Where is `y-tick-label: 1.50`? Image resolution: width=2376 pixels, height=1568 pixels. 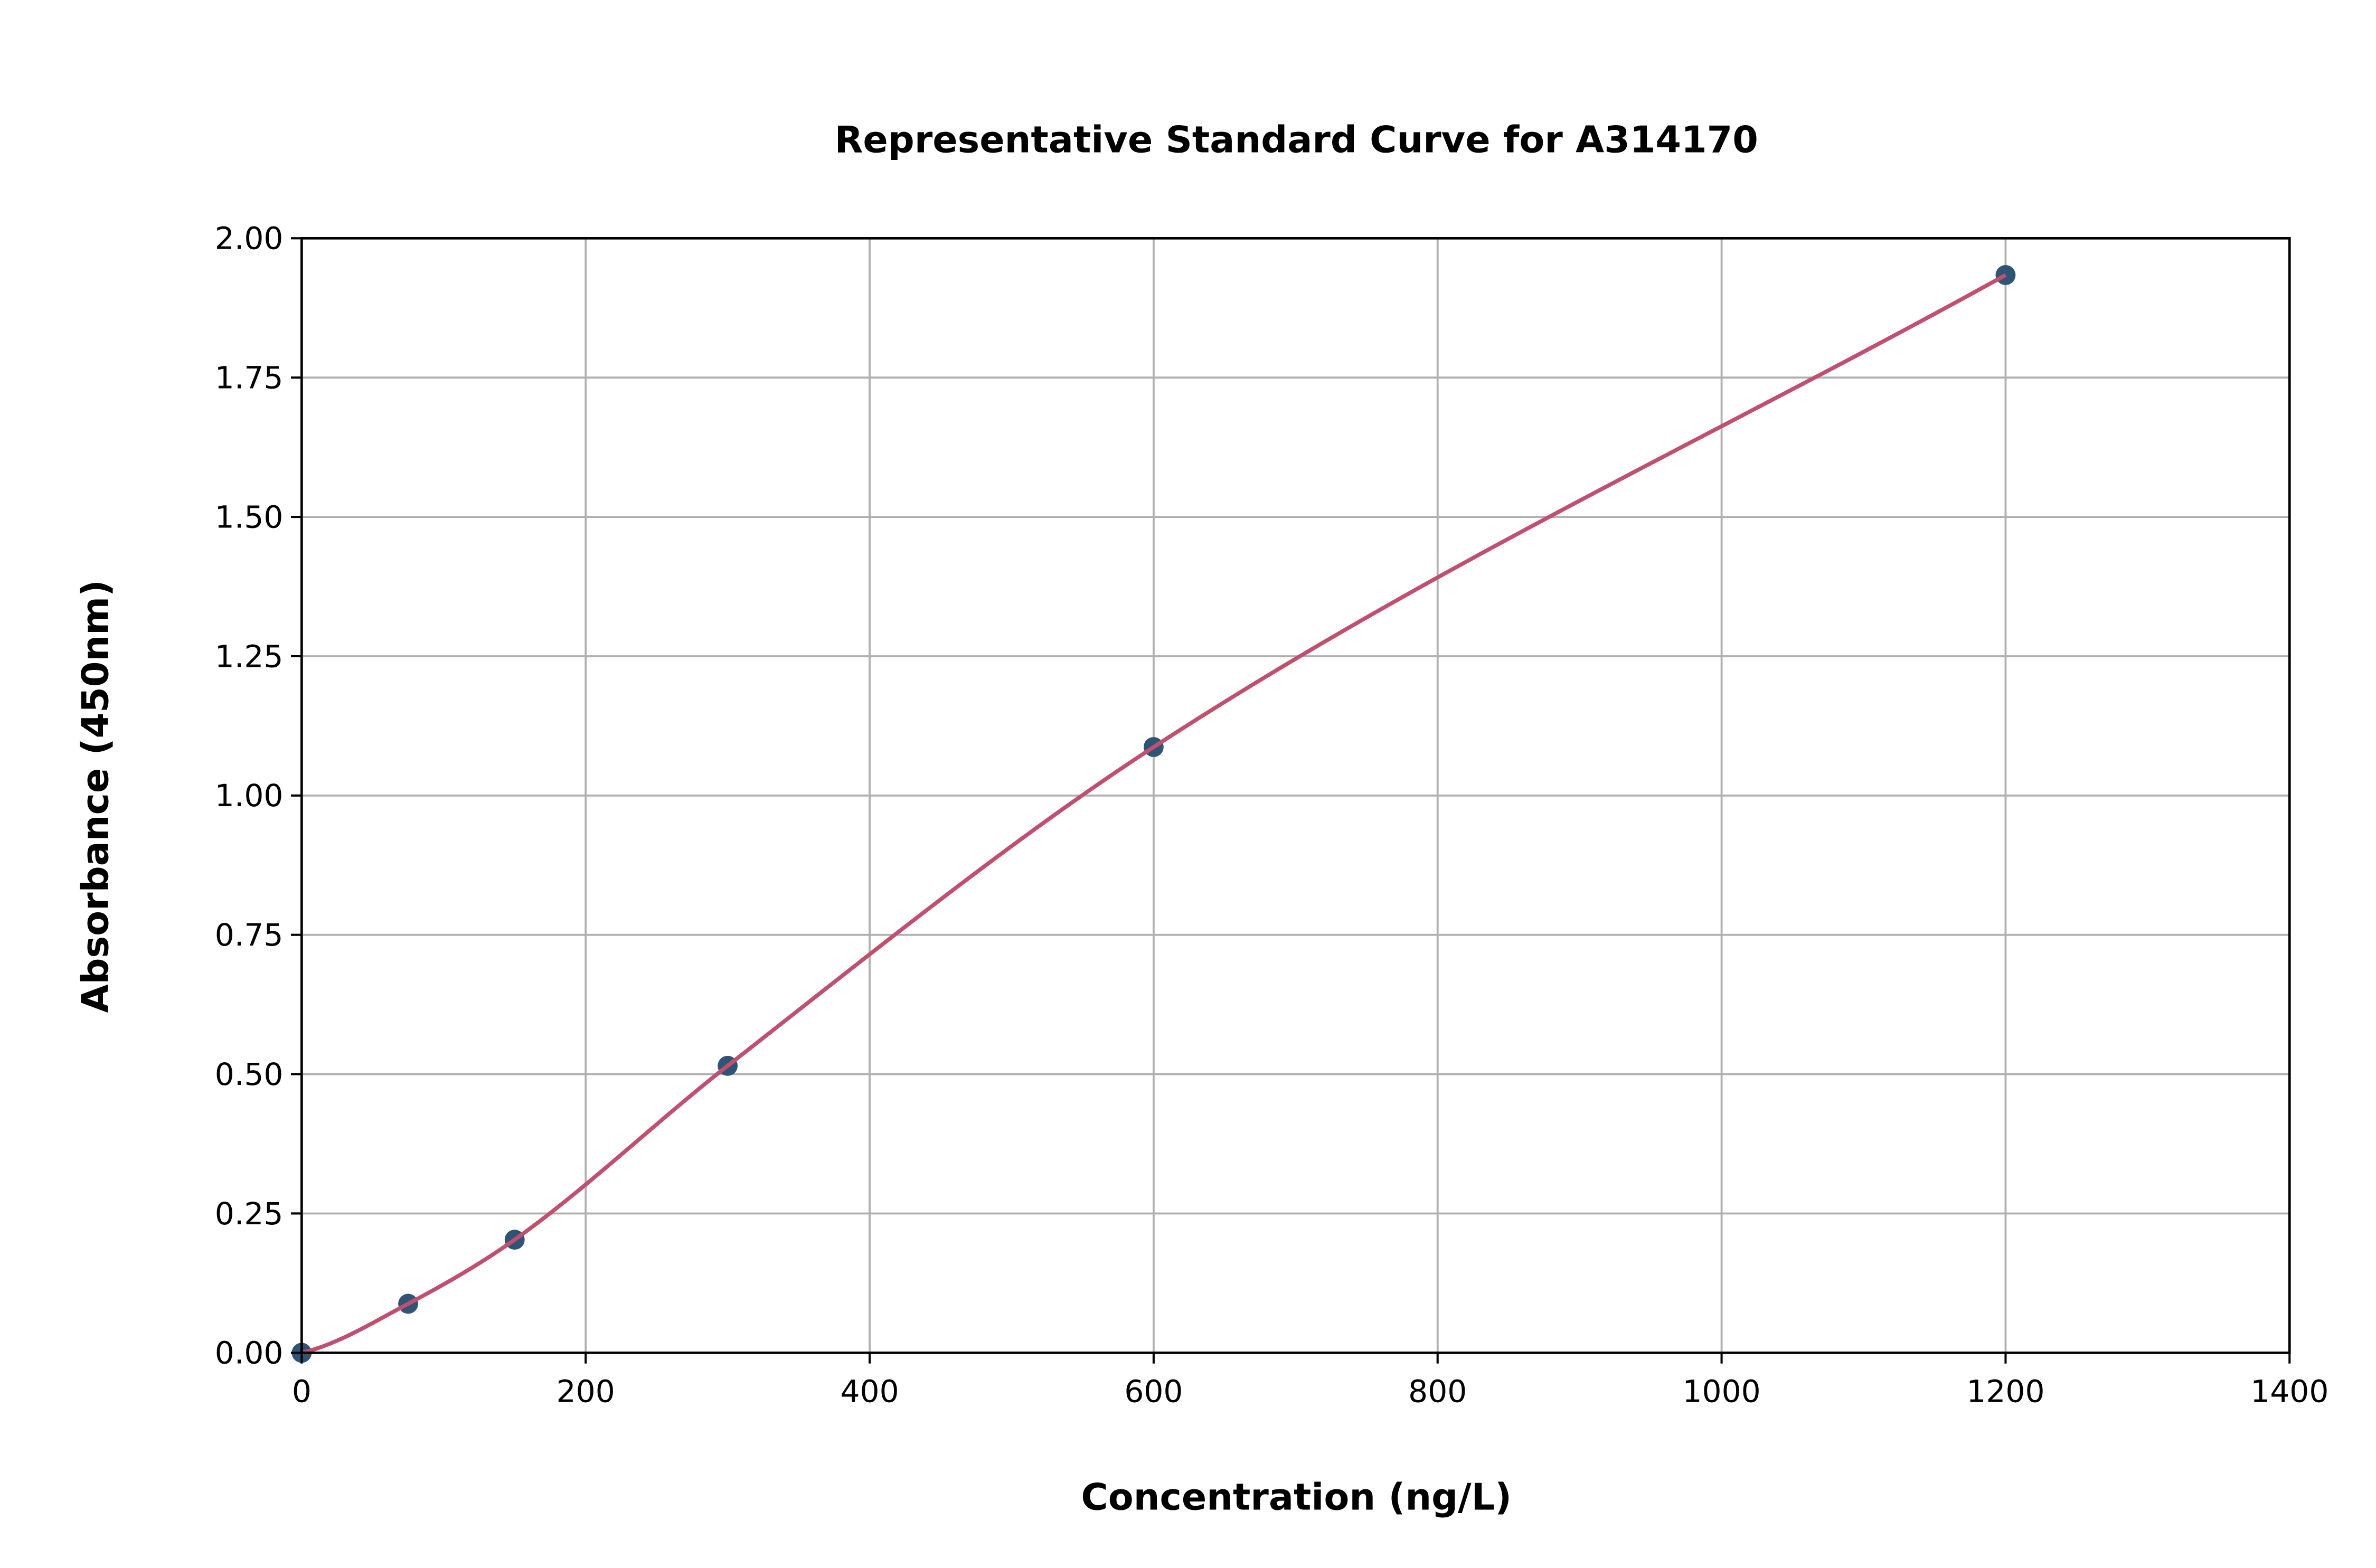 y-tick-label: 1.50 is located at coordinates (250, 517).